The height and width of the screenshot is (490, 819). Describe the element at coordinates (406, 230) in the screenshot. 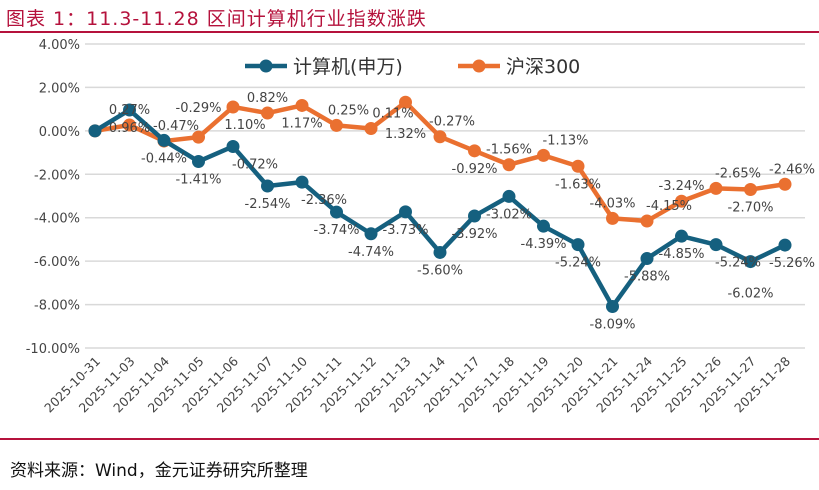

I see `data-label-computer: -3.73%` at that location.